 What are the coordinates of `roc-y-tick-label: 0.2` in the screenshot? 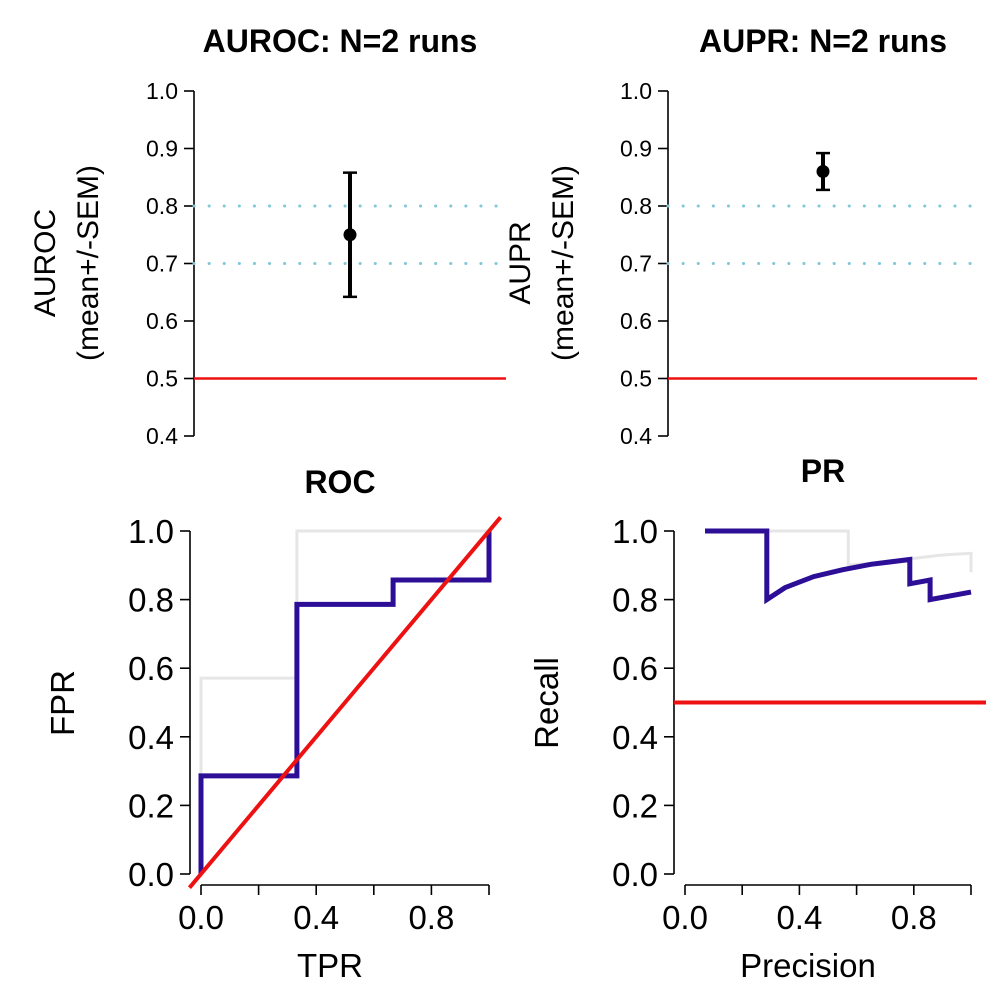 It's located at (151, 805).